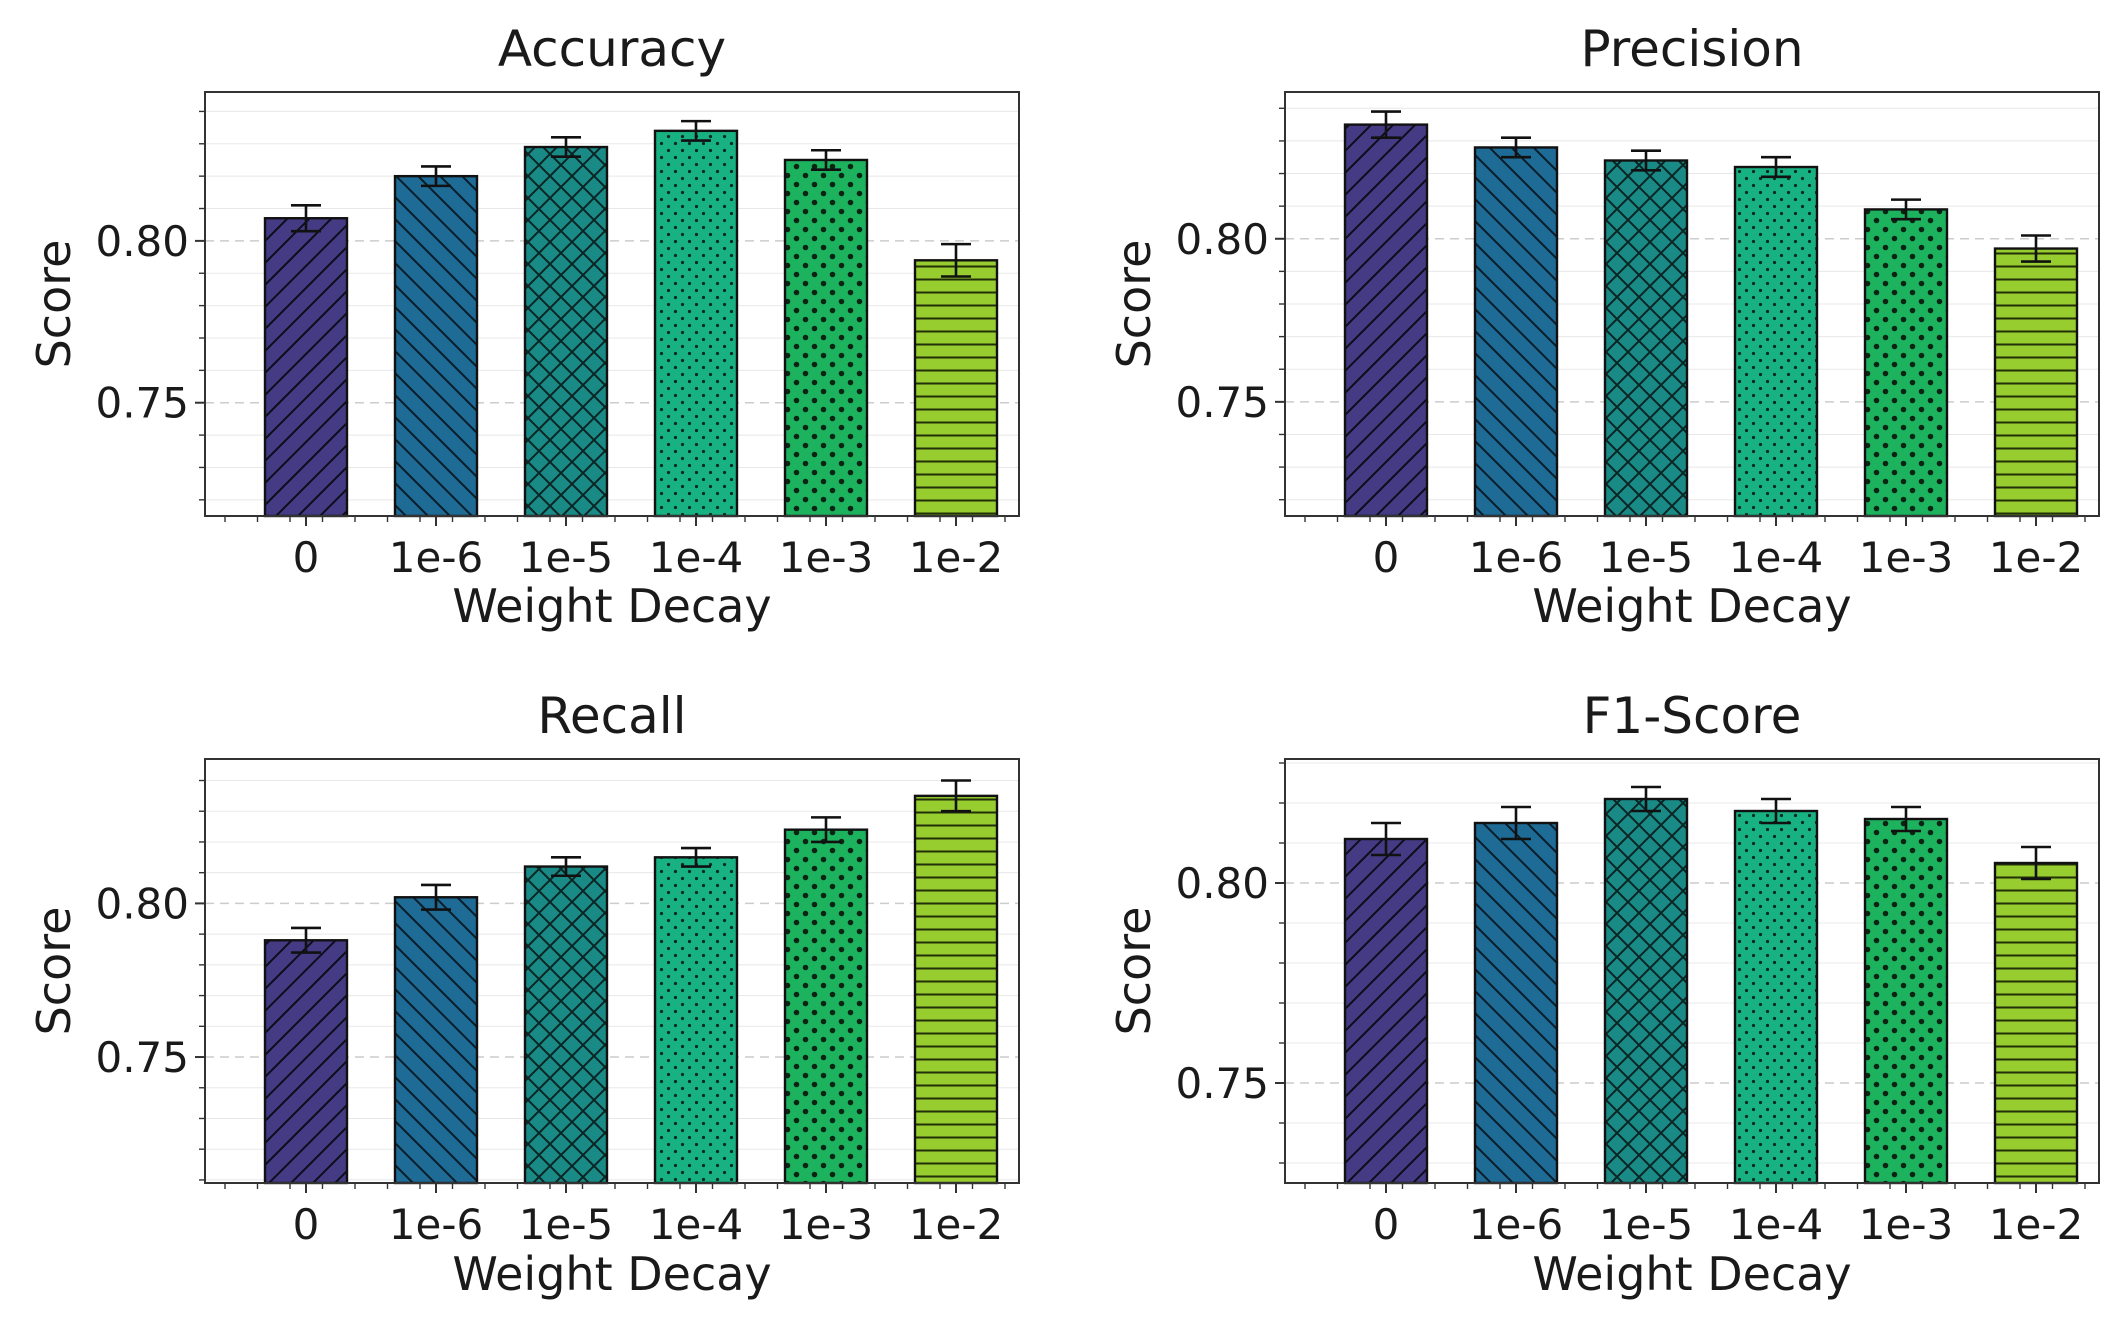 The width and height of the screenshot is (2126, 1318). I want to click on chart-title: Recall, so click(611, 716).